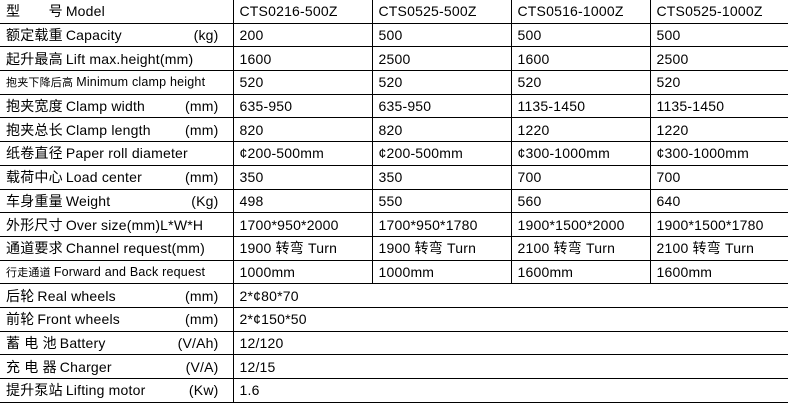  What do you see at coordinates (28, 272) in the screenshot?
I see `label-cn: 行走通道` at bounding box center [28, 272].